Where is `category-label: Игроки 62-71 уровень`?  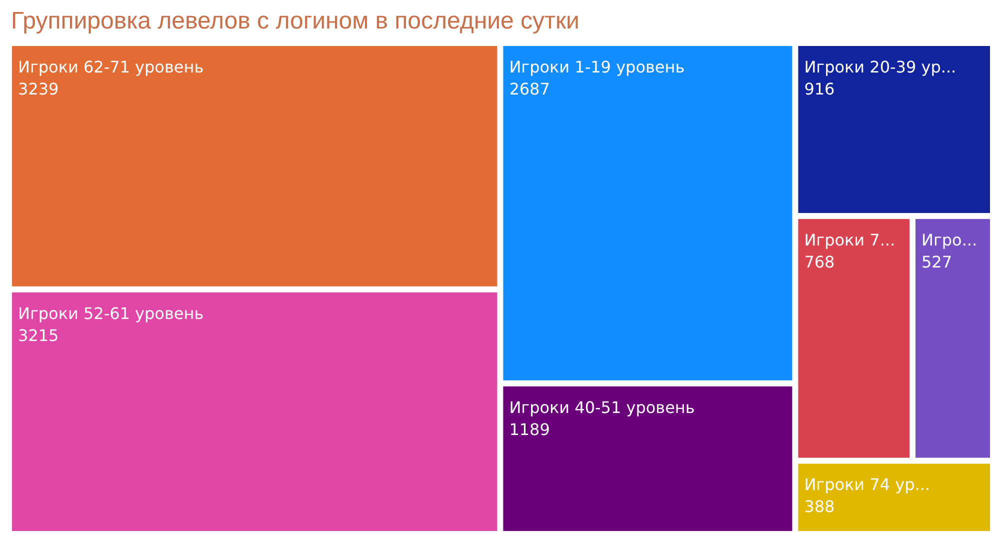 category-label: Игроки 62-71 уровень is located at coordinates (111, 67).